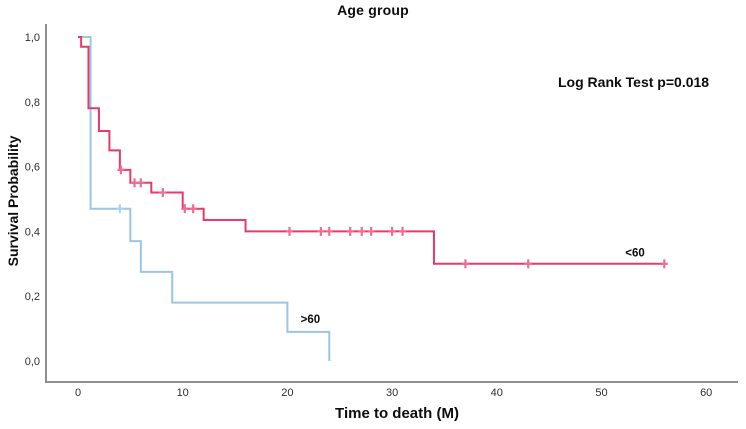 Image resolution: width=746 pixels, height=429 pixels. Describe the element at coordinates (634, 82) in the screenshot. I see `log-rank-annotation: Log Rank Test p=0.018` at that location.